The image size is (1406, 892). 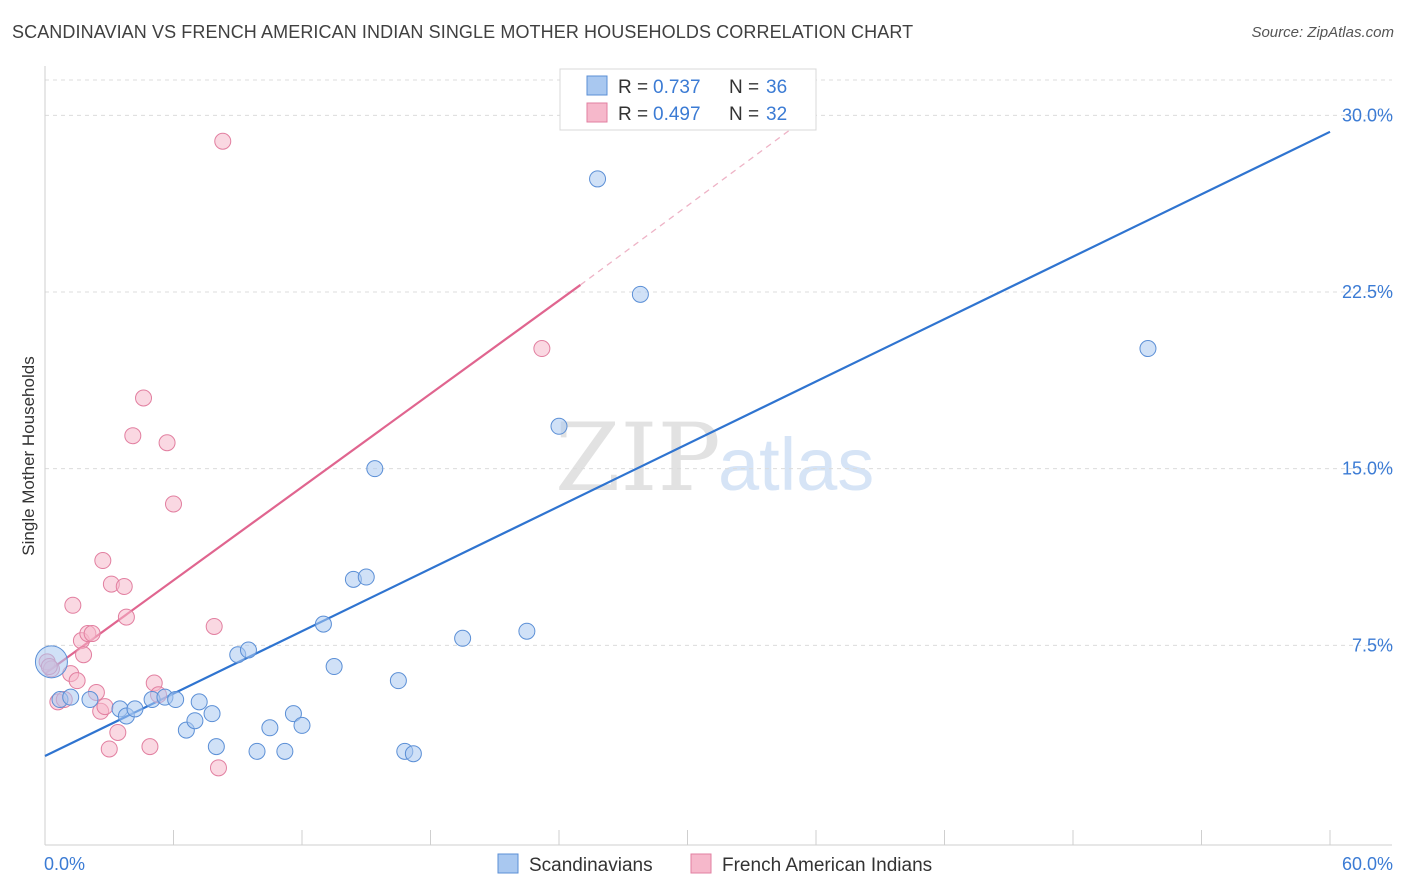 I want to click on legend-r-label-2: R =, so click(x=633, y=114).